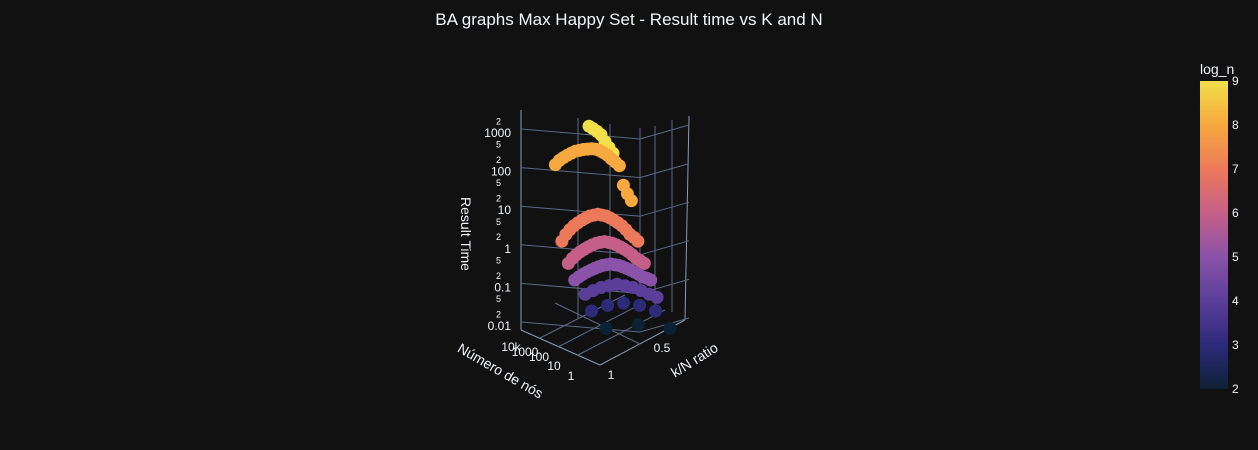 This screenshot has width=1258, height=450. Describe the element at coordinates (1214, 235) in the screenshot. I see `colorbar` at that location.